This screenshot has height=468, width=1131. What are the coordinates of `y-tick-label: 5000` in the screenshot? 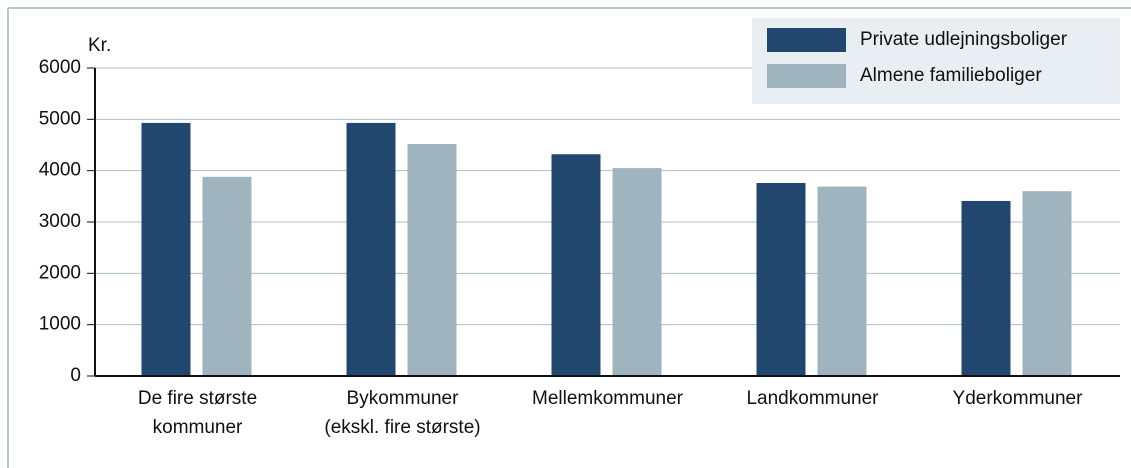 It's located at (60, 118).